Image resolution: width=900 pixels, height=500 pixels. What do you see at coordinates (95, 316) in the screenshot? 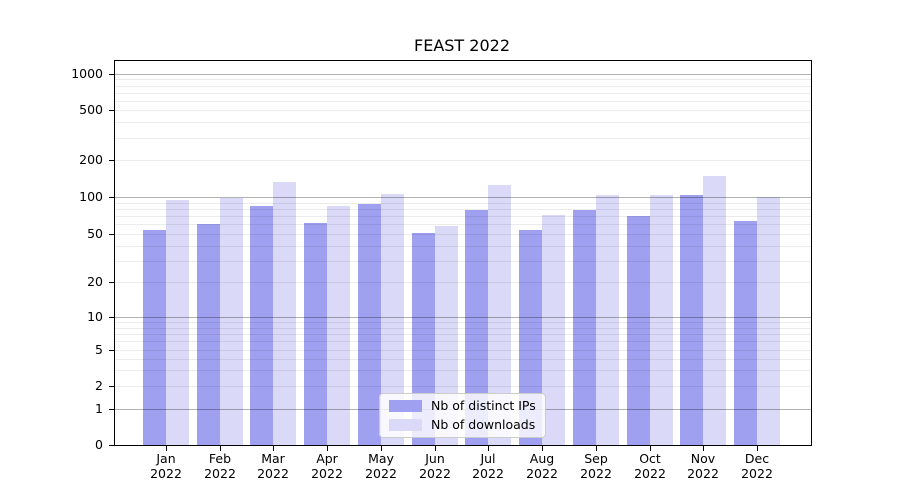
I see `y-tick-label: 10` at bounding box center [95, 316].